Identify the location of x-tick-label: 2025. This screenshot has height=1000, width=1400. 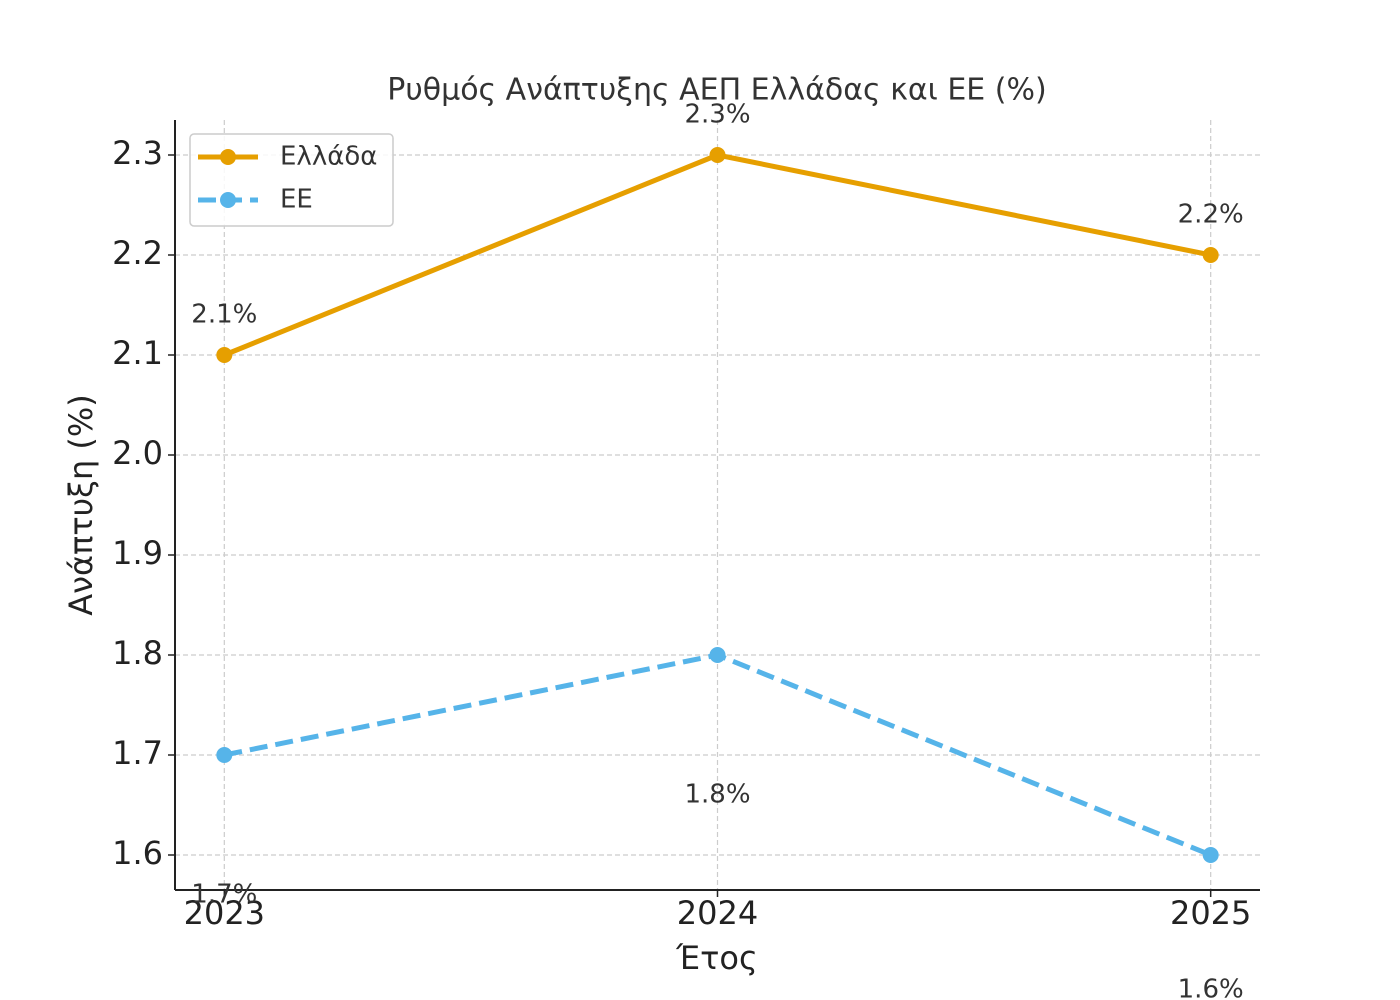
(1210, 913).